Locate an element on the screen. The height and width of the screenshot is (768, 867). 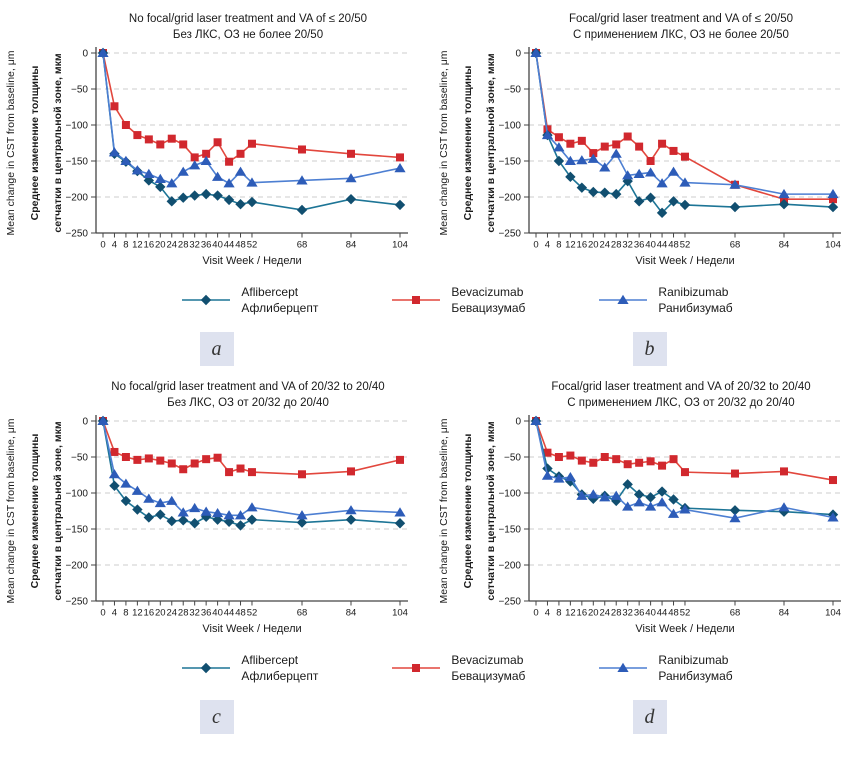
panel-b-title-ru: С применением ЛКС, ОЗ не более 20/50 is located at coordinates (681, 34).